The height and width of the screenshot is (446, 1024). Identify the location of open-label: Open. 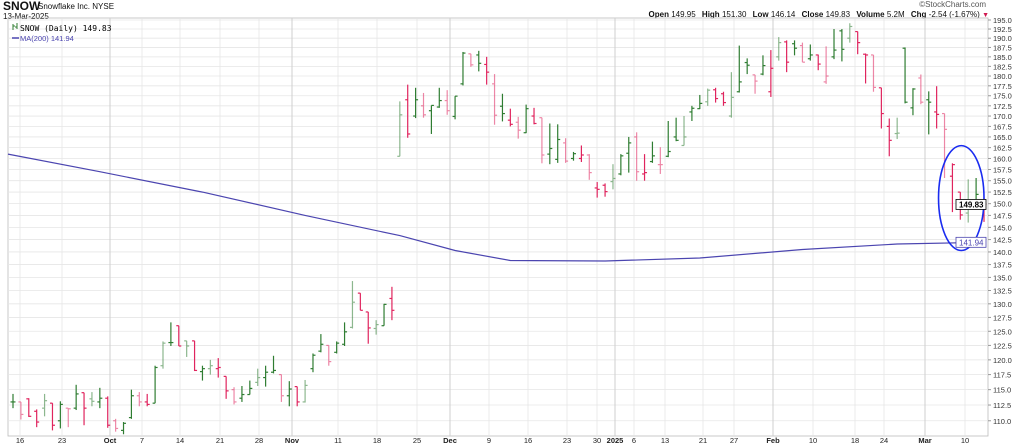
(658, 14).